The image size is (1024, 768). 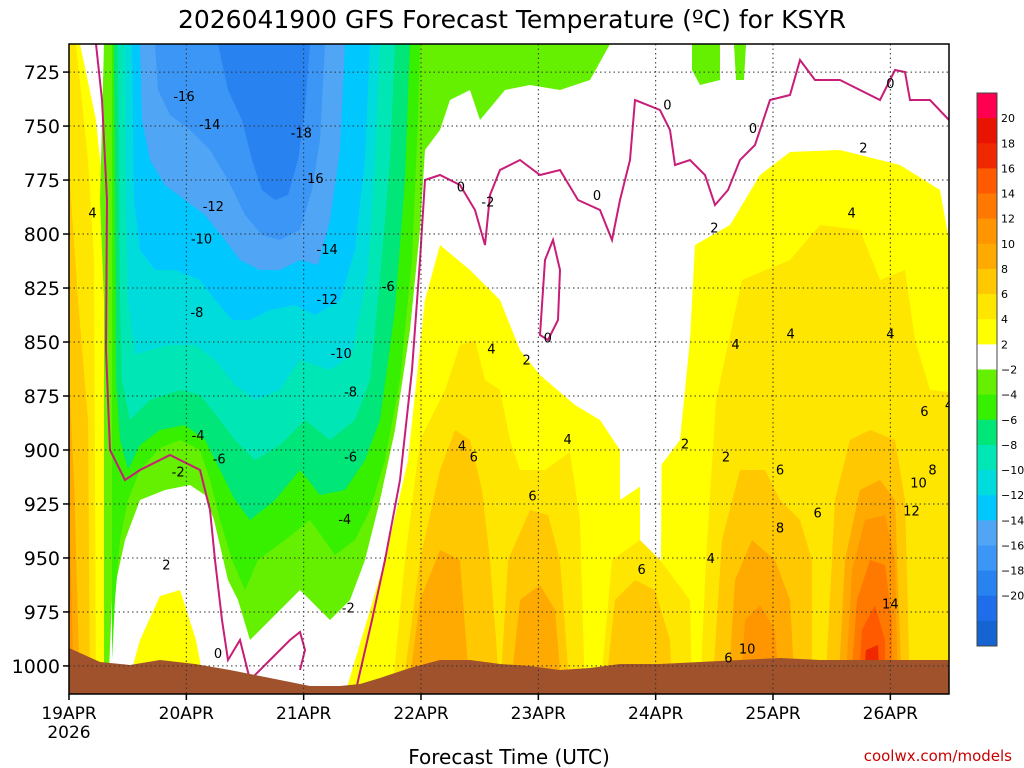 I want to click on colorbar-label: 8, so click(x=1004, y=269).